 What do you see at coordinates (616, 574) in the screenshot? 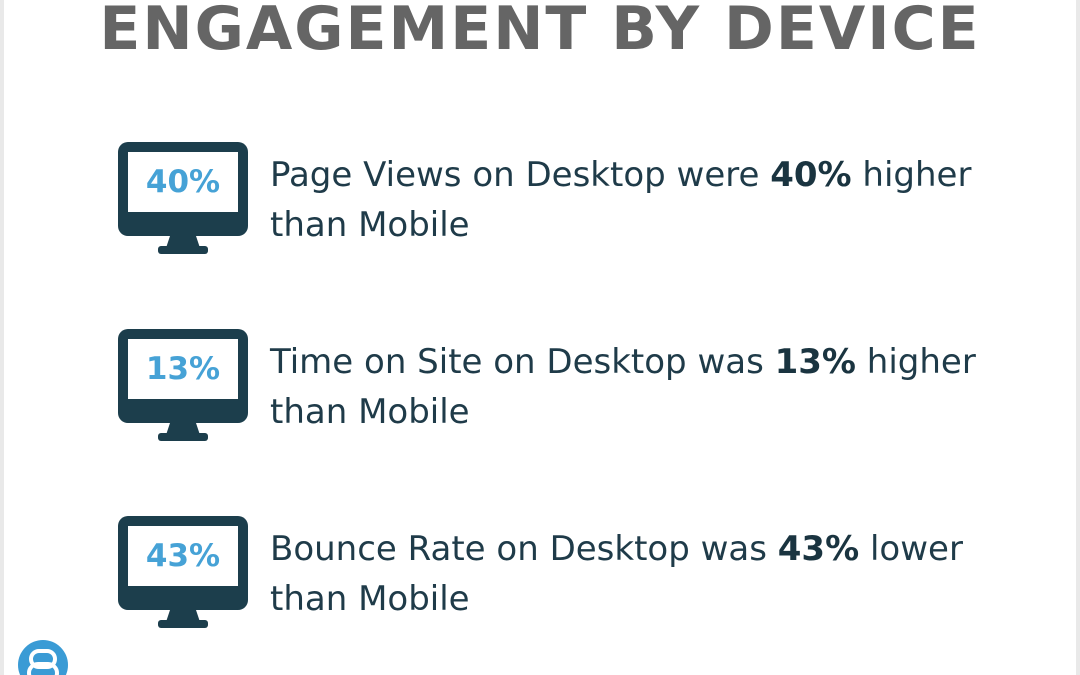
I see `stat-text-after: lower than Mobile` at bounding box center [616, 574].